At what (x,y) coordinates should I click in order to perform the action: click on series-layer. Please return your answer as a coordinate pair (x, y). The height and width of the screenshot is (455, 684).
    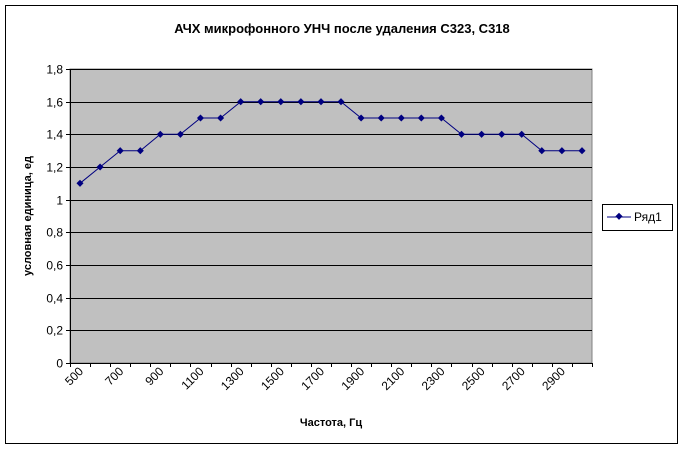
    Looking at the image, I should click on (331, 142).